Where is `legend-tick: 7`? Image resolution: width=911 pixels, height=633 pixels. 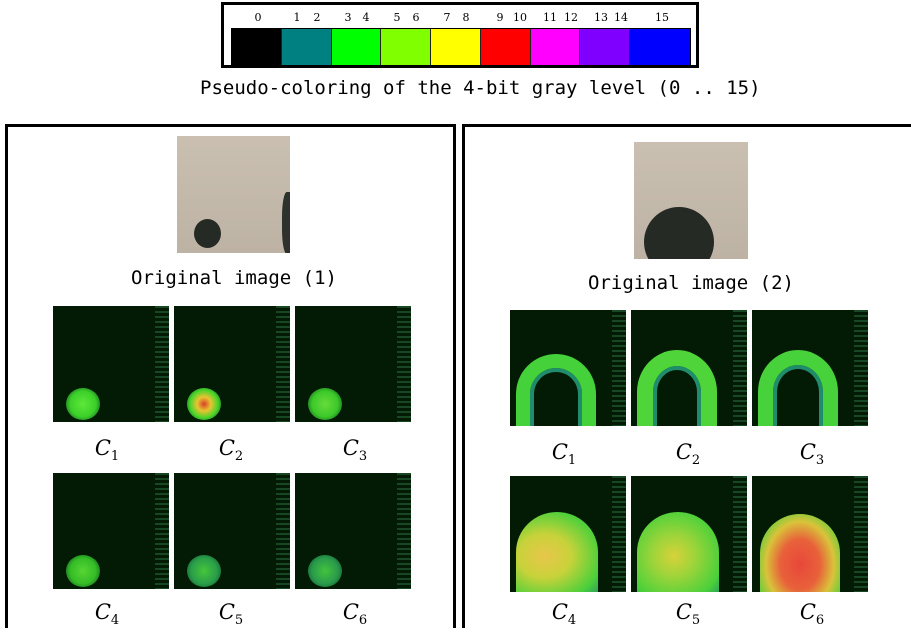
legend-tick: 7 is located at coordinates (447, 17).